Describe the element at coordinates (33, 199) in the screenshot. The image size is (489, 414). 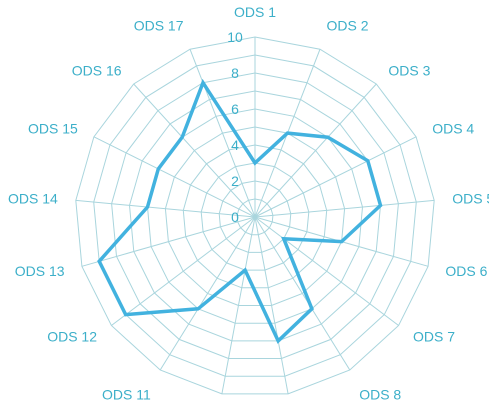
I see `category-label: ODS 14` at that location.